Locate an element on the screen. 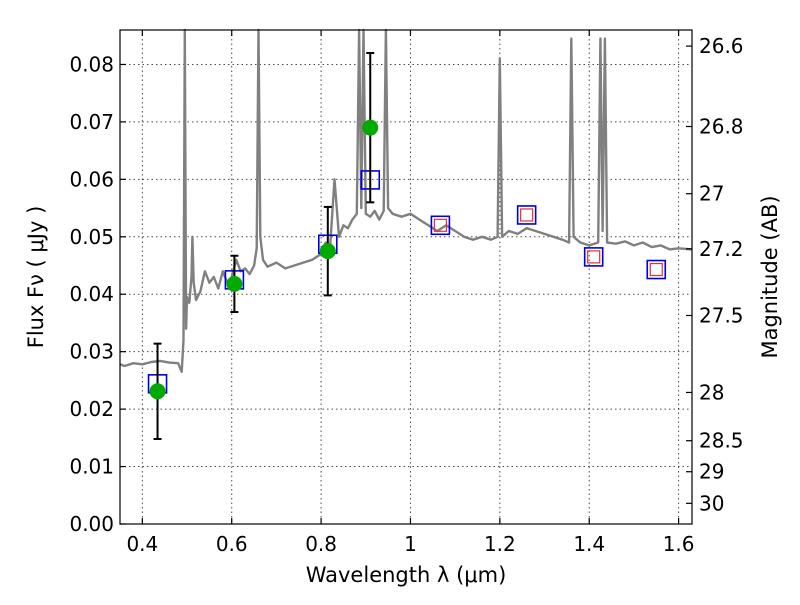 This screenshot has height=605, width=800. y2-tick-label: 28 is located at coordinates (711, 392).